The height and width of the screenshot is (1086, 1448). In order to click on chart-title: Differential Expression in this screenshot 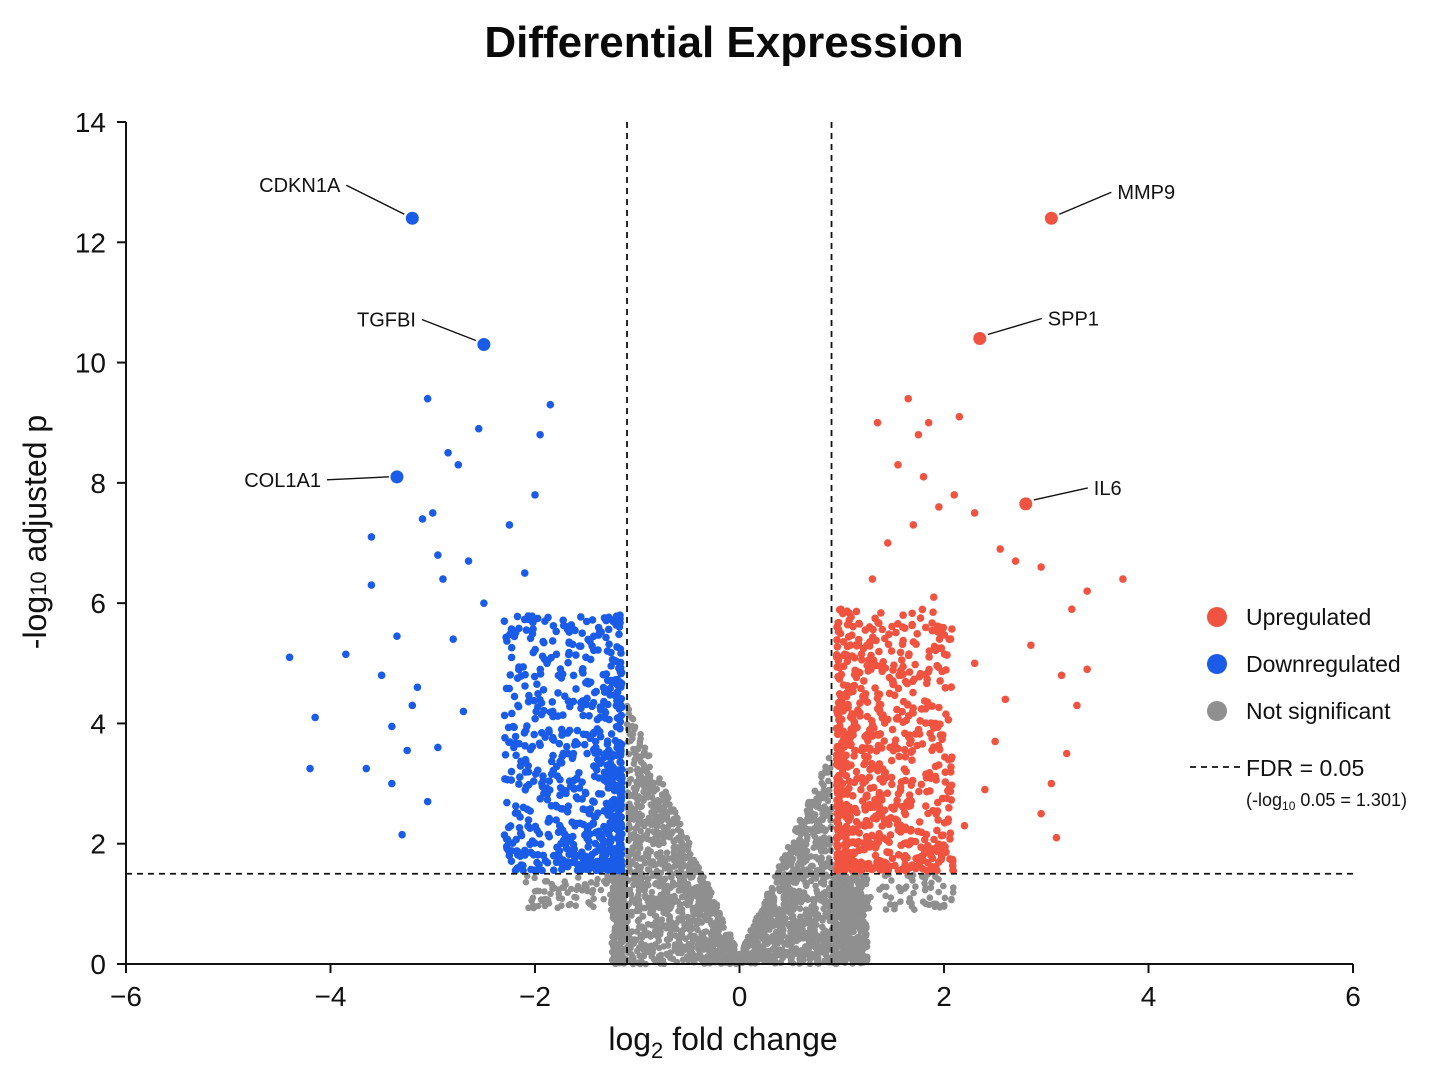, I will do `click(724, 42)`.